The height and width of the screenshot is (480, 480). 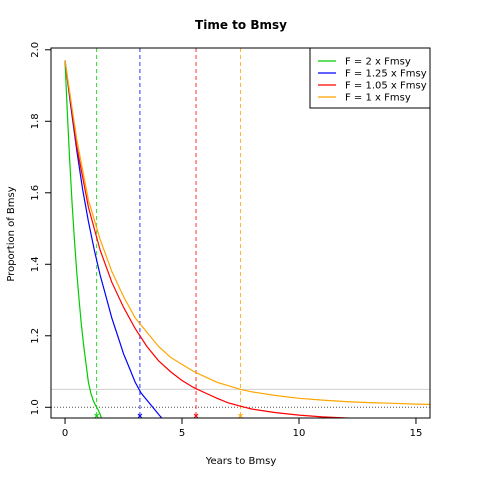 I want to click on legend-label-0: F = 2 x Fmsy, so click(x=378, y=62).